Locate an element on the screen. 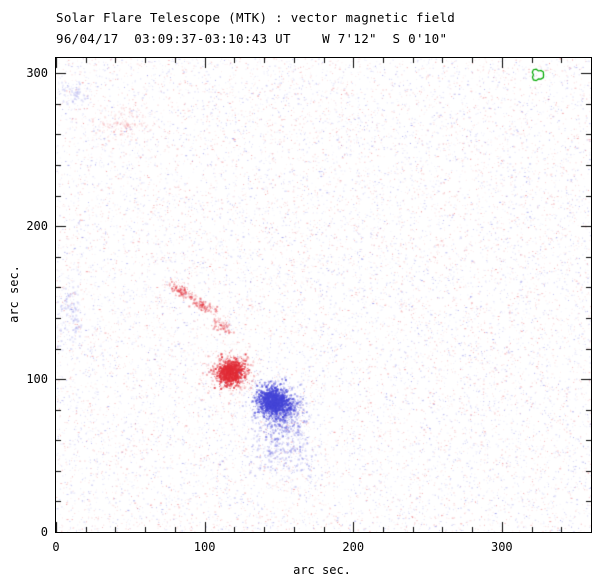 The width and height of the screenshot is (612, 585). y-tick-label: 100 is located at coordinates (37, 379).